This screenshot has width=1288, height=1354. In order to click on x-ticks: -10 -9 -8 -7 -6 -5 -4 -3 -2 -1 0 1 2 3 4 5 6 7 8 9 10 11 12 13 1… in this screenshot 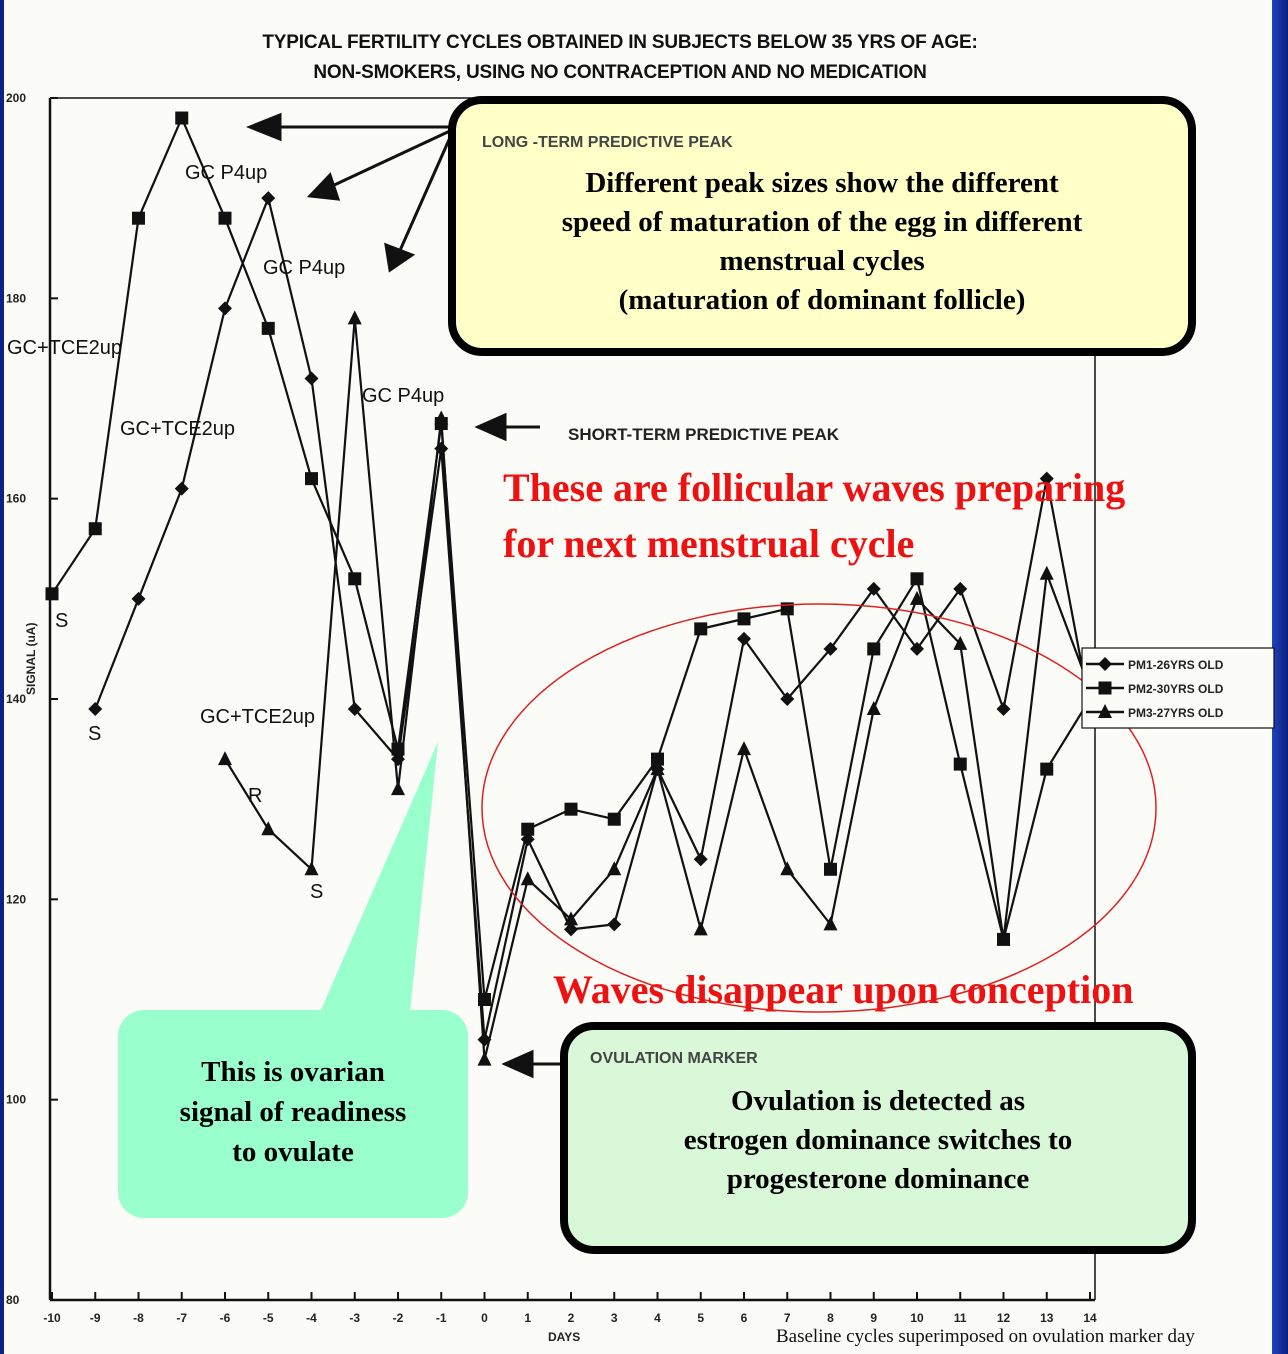, I will do `click(570, 1308)`.